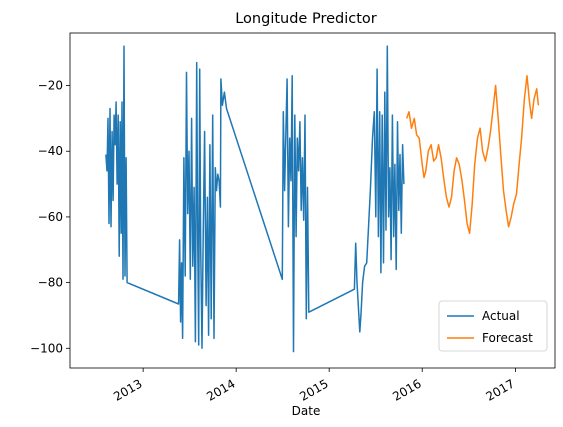 This screenshot has height=427, width=563. What do you see at coordinates (500, 389) in the screenshot?
I see `x-tick-label: 2017` at bounding box center [500, 389].